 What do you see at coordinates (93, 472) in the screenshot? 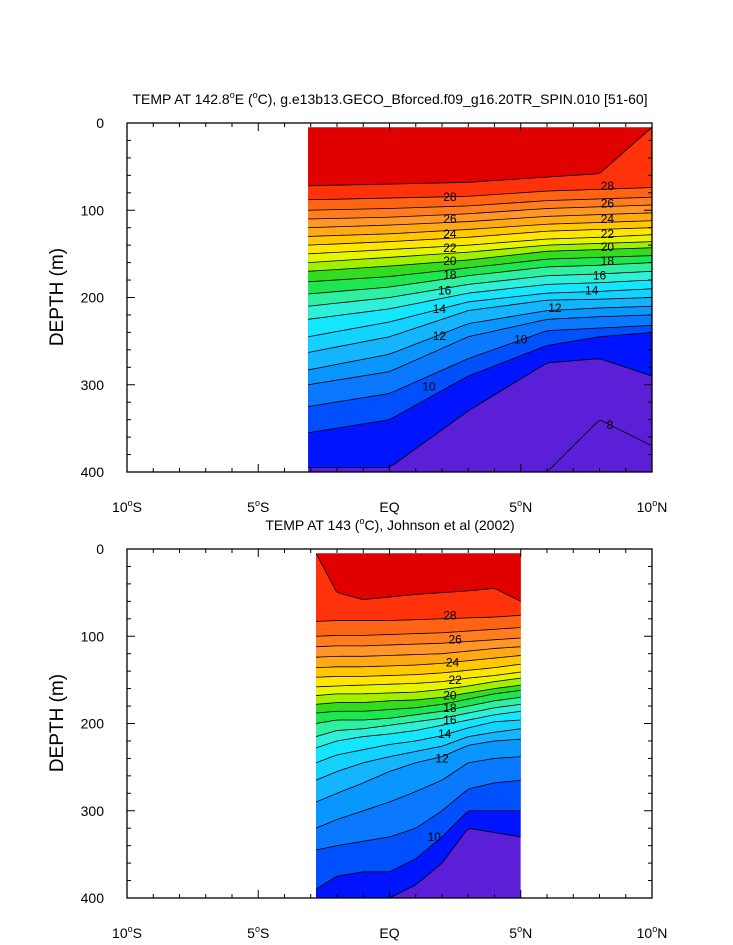
I see `panel-model-y-tick-label: 400` at bounding box center [93, 472].